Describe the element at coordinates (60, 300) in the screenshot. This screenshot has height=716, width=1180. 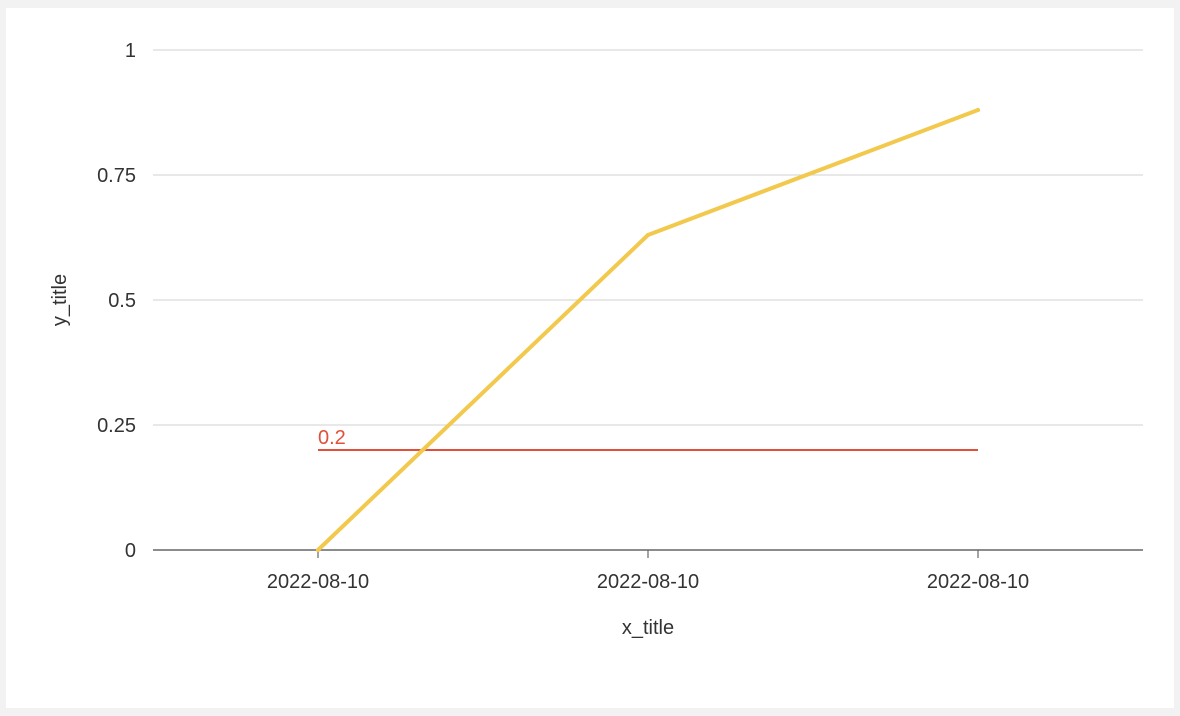
I see `y-axis-title: y_title` at that location.